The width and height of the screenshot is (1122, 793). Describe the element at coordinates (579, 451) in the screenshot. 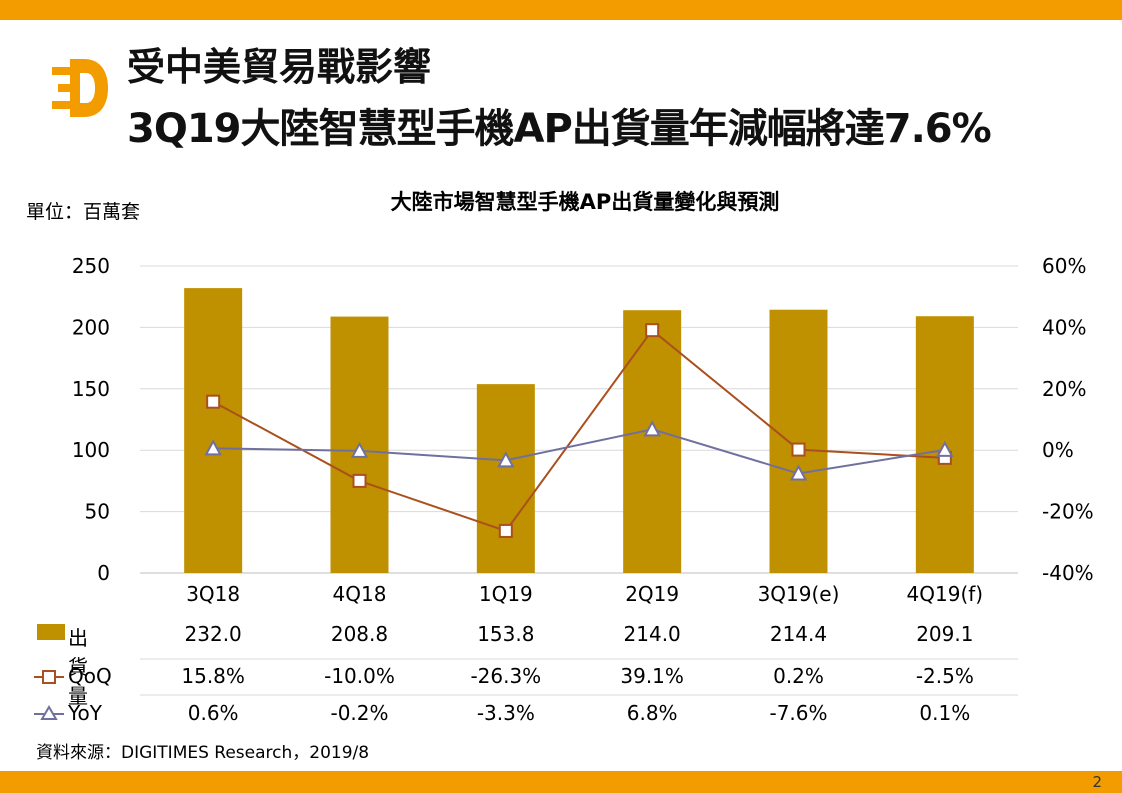

I see `yoy-line` at that location.